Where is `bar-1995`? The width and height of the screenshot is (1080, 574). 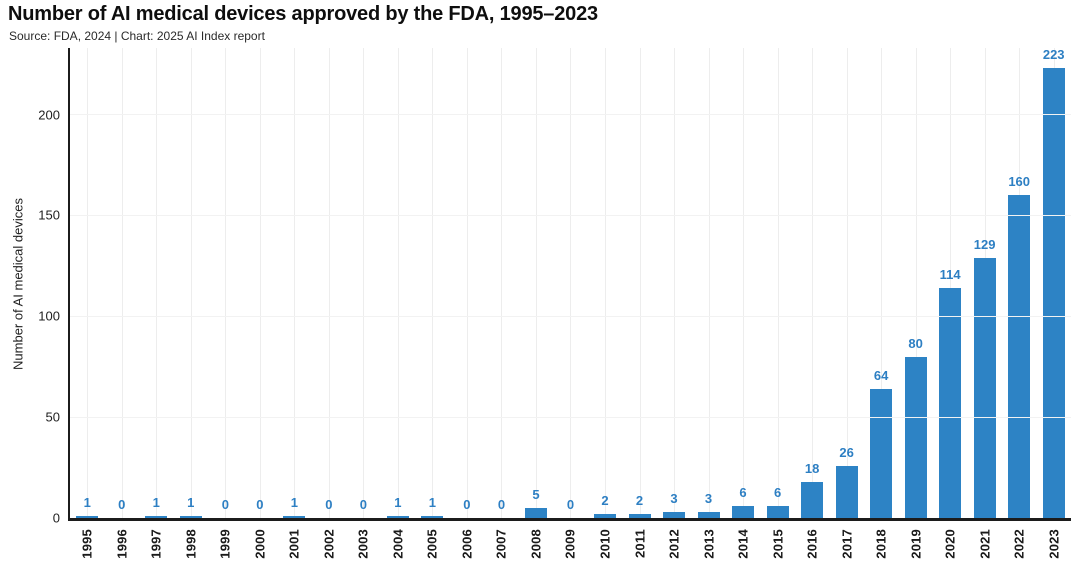 bar-1995 is located at coordinates (87, 516).